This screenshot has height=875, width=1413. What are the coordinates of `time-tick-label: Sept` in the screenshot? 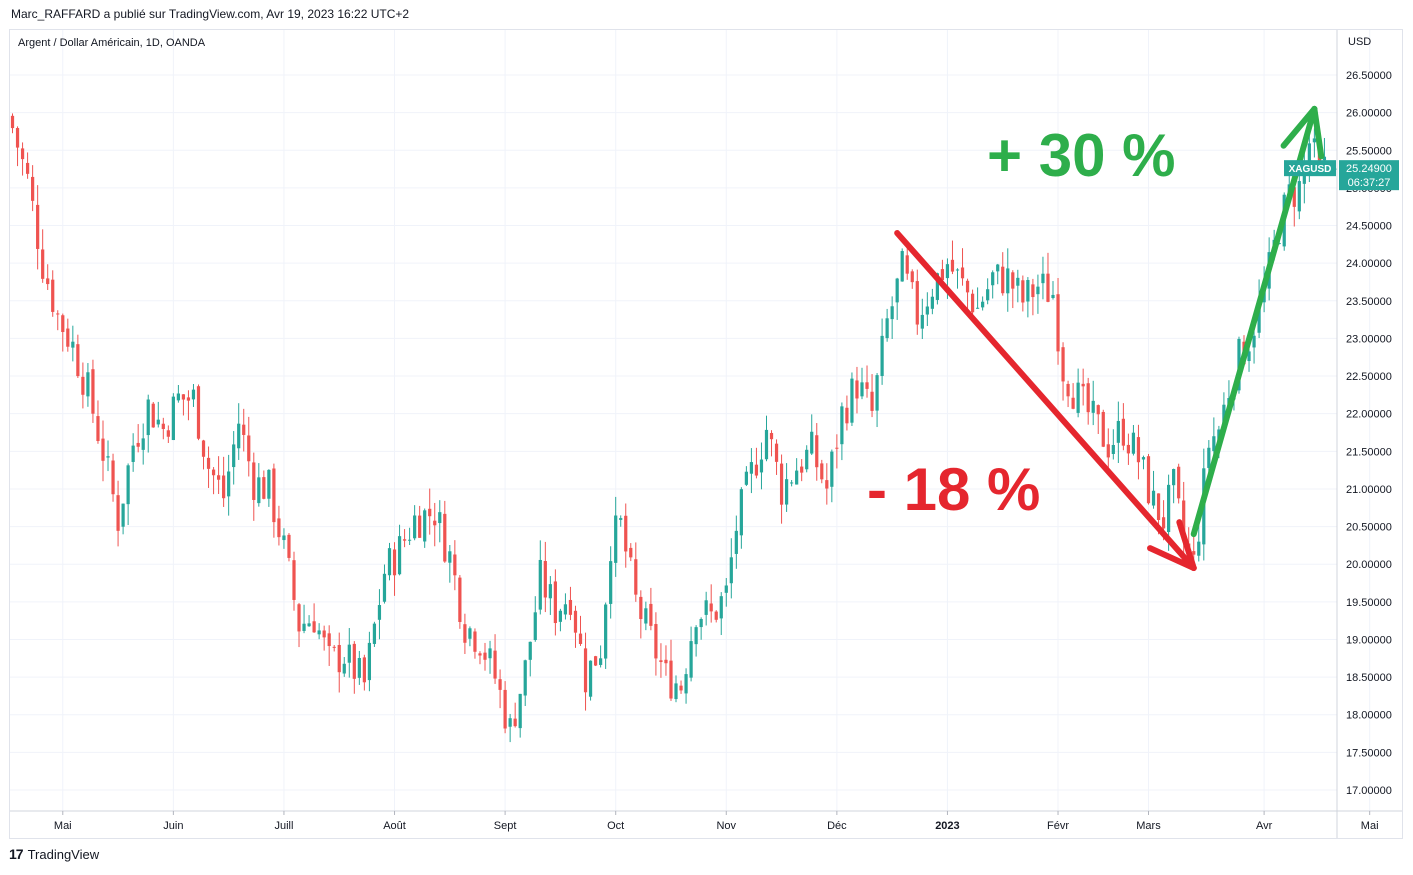 It's located at (505, 826).